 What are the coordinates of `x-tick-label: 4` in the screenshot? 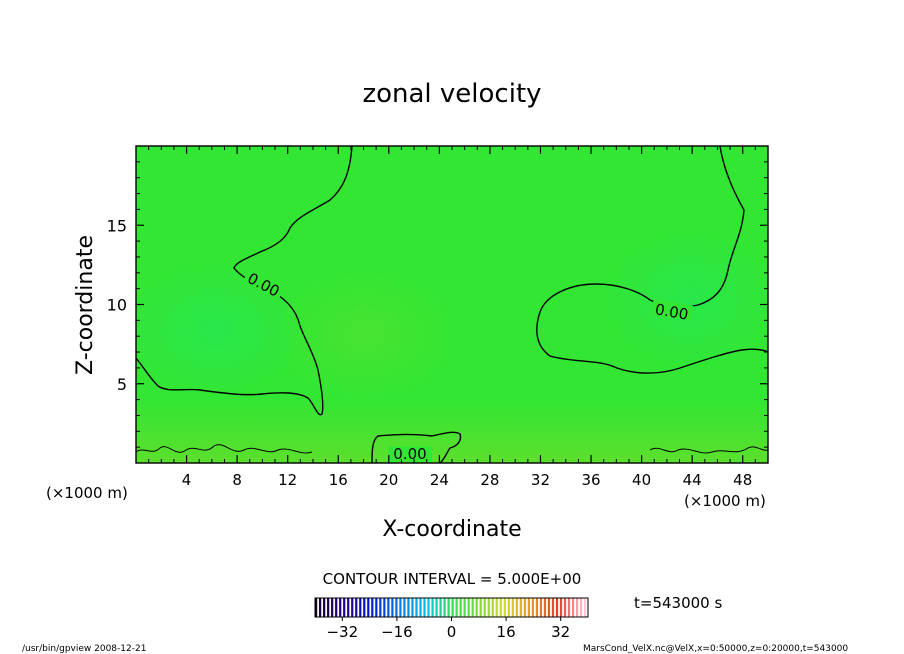 It's located at (187, 480).